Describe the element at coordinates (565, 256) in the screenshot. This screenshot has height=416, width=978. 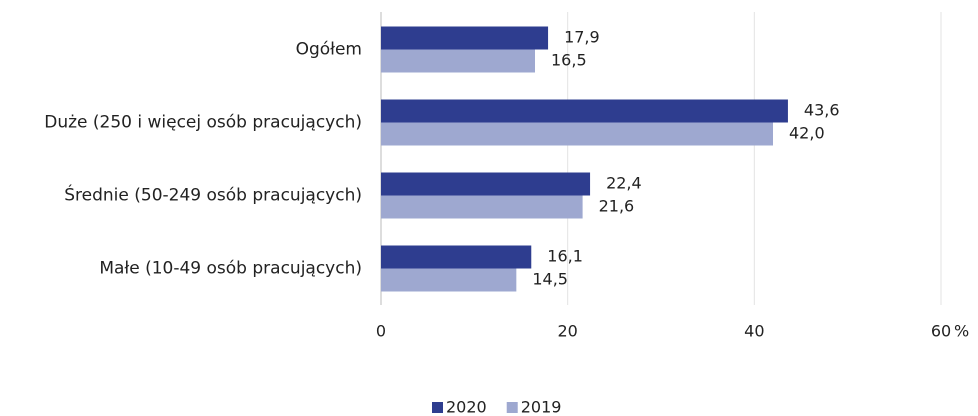
I see `value-label: 16,1` at that location.